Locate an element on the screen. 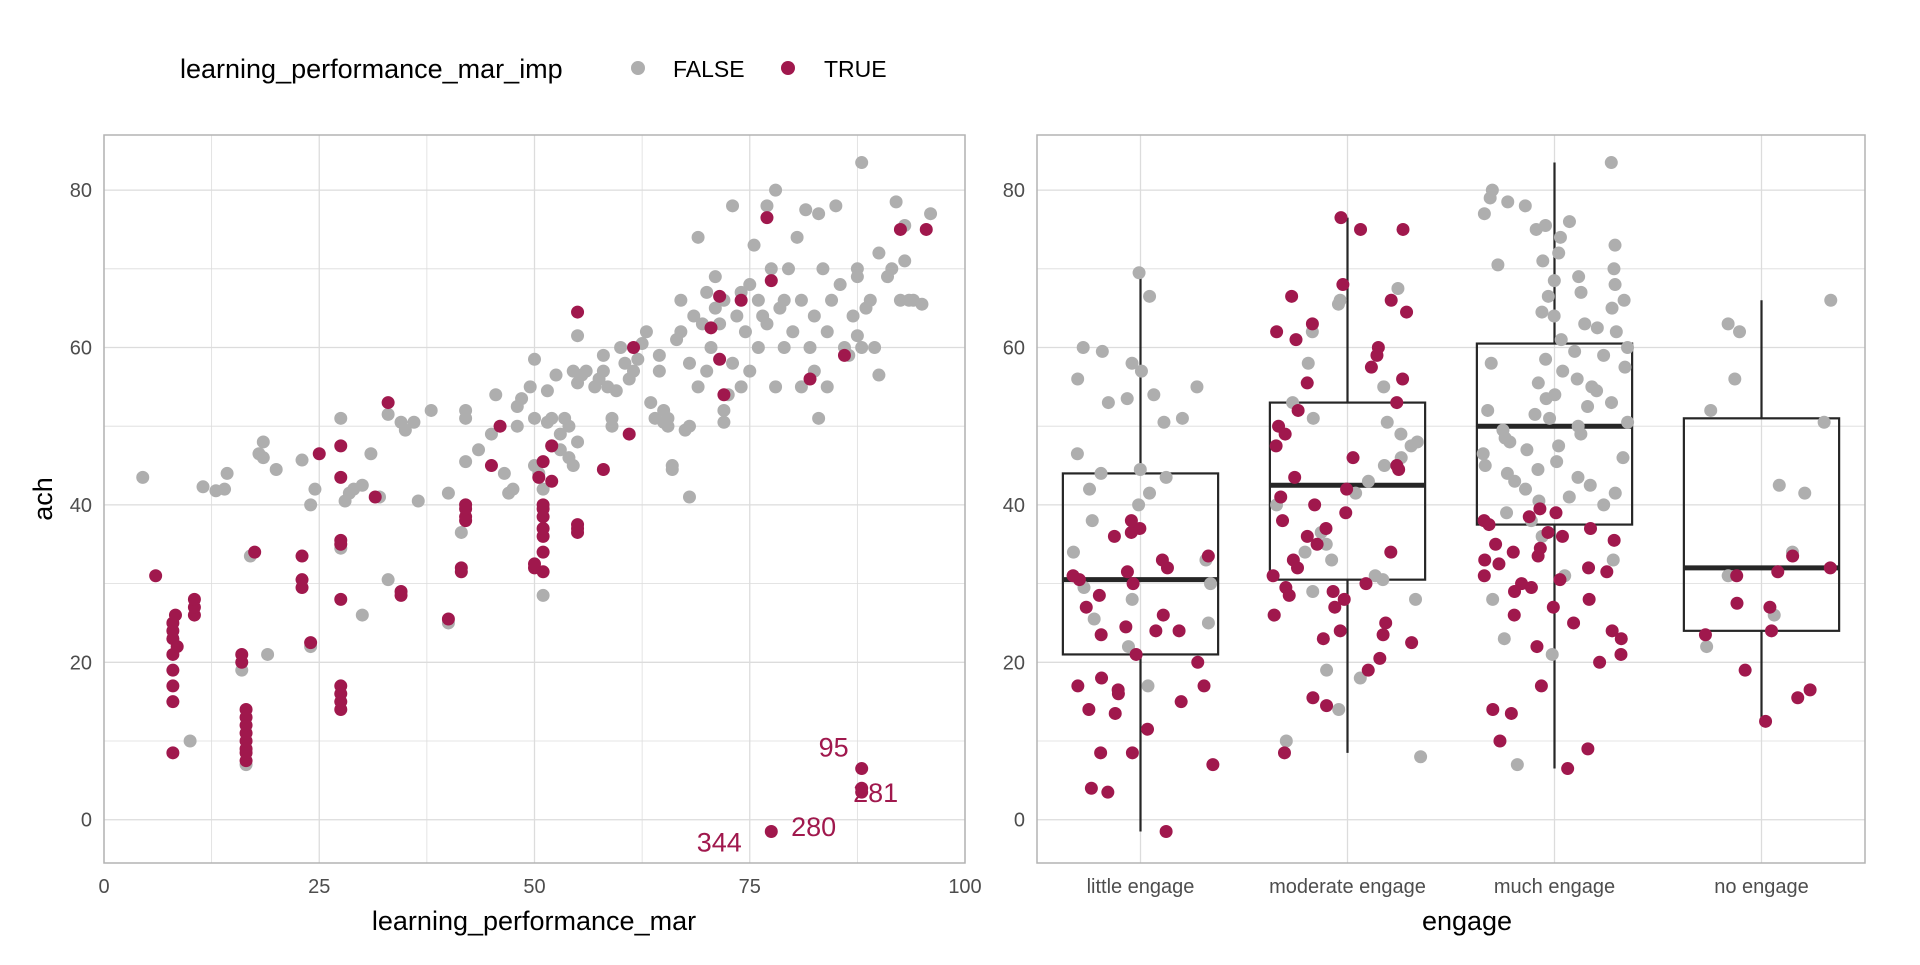  boxplot-x-axis-label: engage is located at coordinates (1467, 921).